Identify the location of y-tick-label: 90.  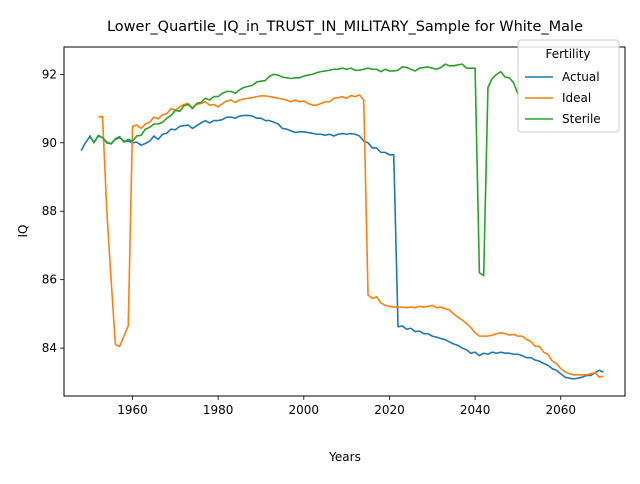
(49, 143).